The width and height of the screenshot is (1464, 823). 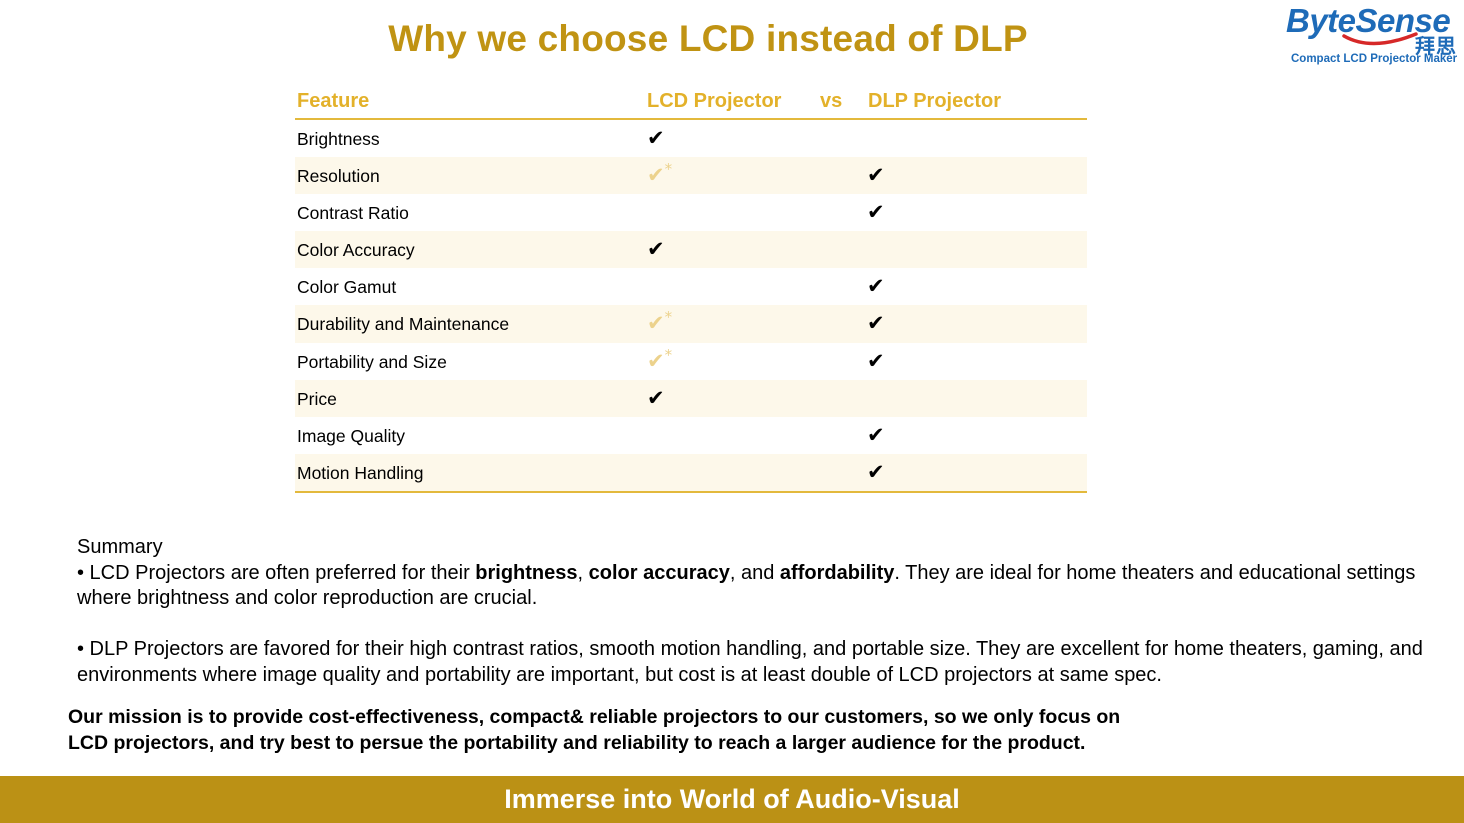 What do you see at coordinates (1374, 59) in the screenshot?
I see `logo-tagline: Compact LCD Projector Maker` at bounding box center [1374, 59].